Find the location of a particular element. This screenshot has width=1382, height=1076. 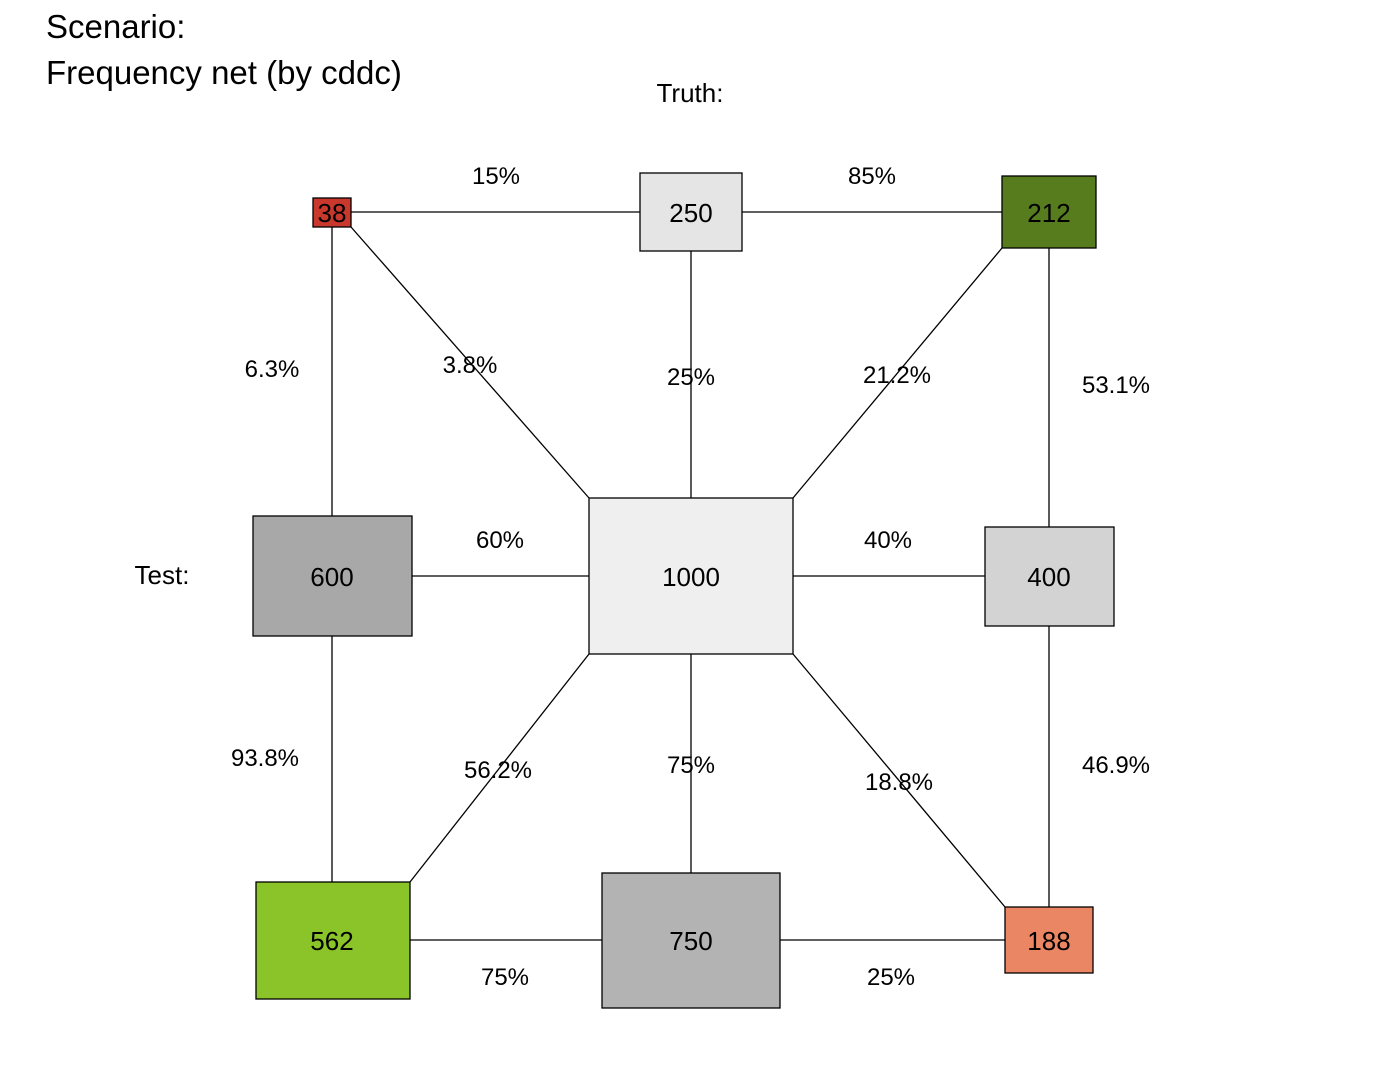

node-hi-box is located at coordinates (1049, 212).